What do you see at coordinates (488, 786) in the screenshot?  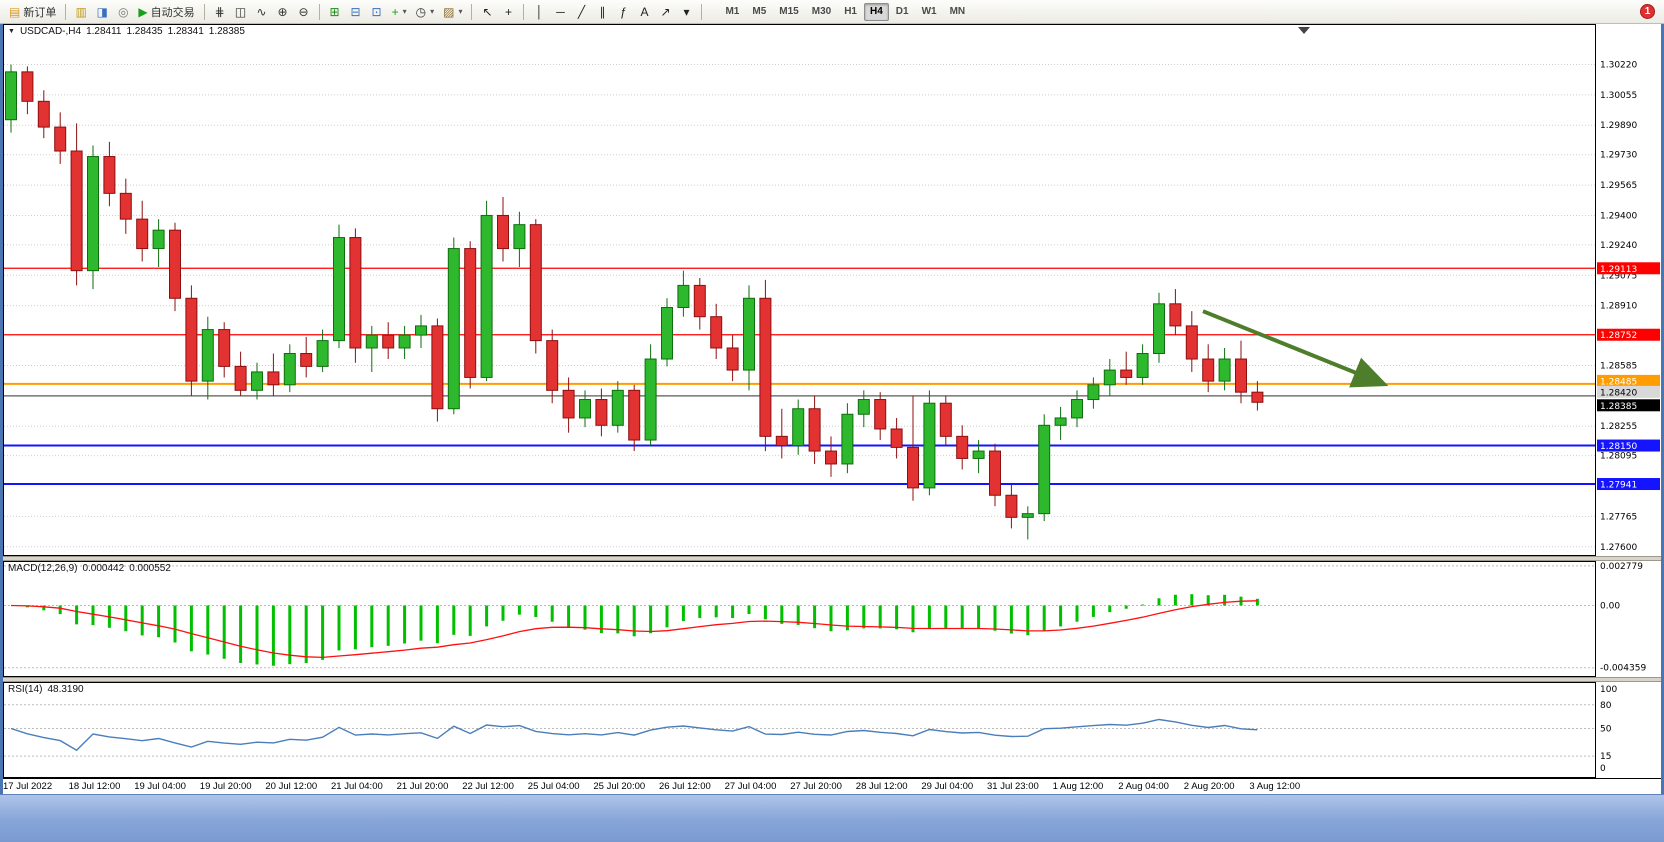 I see `time-axis-label: 22 Jul 12:00` at bounding box center [488, 786].